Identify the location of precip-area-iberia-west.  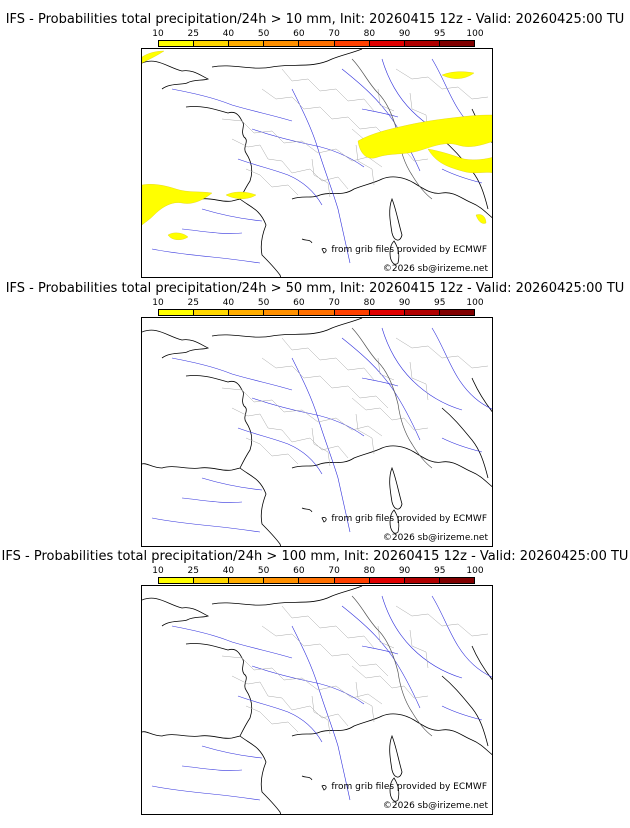
(178, 236).